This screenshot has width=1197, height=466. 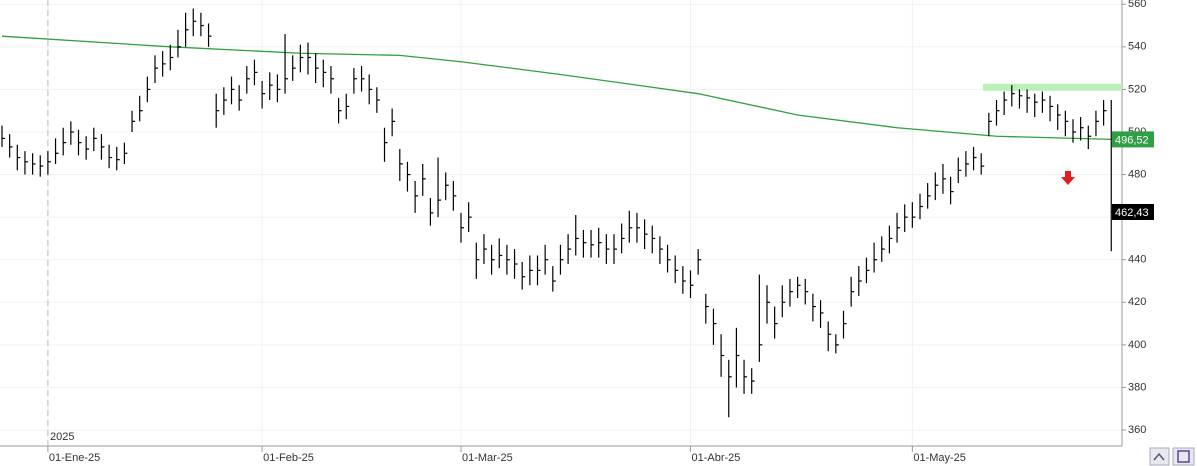 I want to click on x-tick-label: 01-Mar-25, so click(x=487, y=458).